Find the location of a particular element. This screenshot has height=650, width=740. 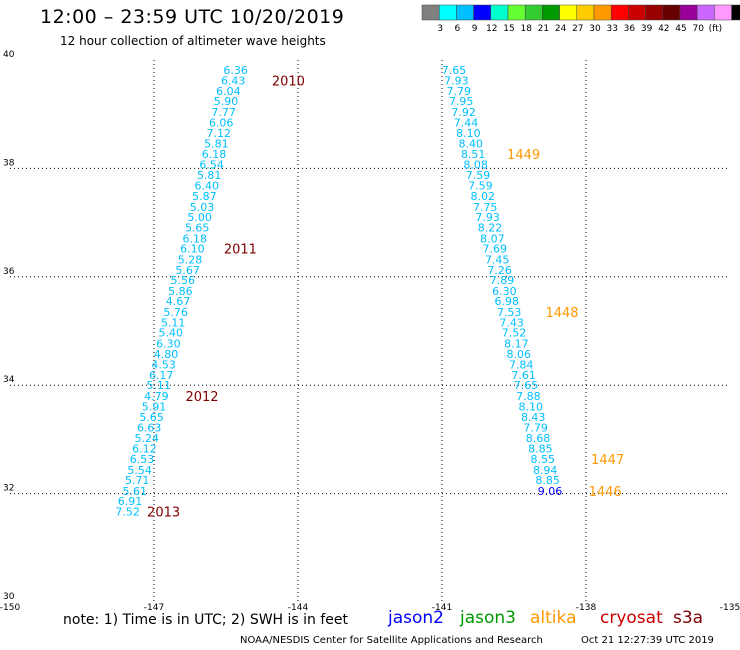

legend-altika: altika is located at coordinates (553, 618).